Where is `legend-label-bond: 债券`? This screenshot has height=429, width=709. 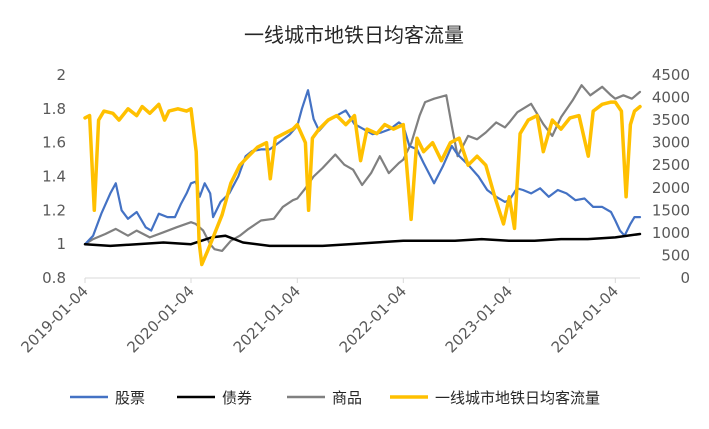 legend-label-bond: 债券 is located at coordinates (237, 398).